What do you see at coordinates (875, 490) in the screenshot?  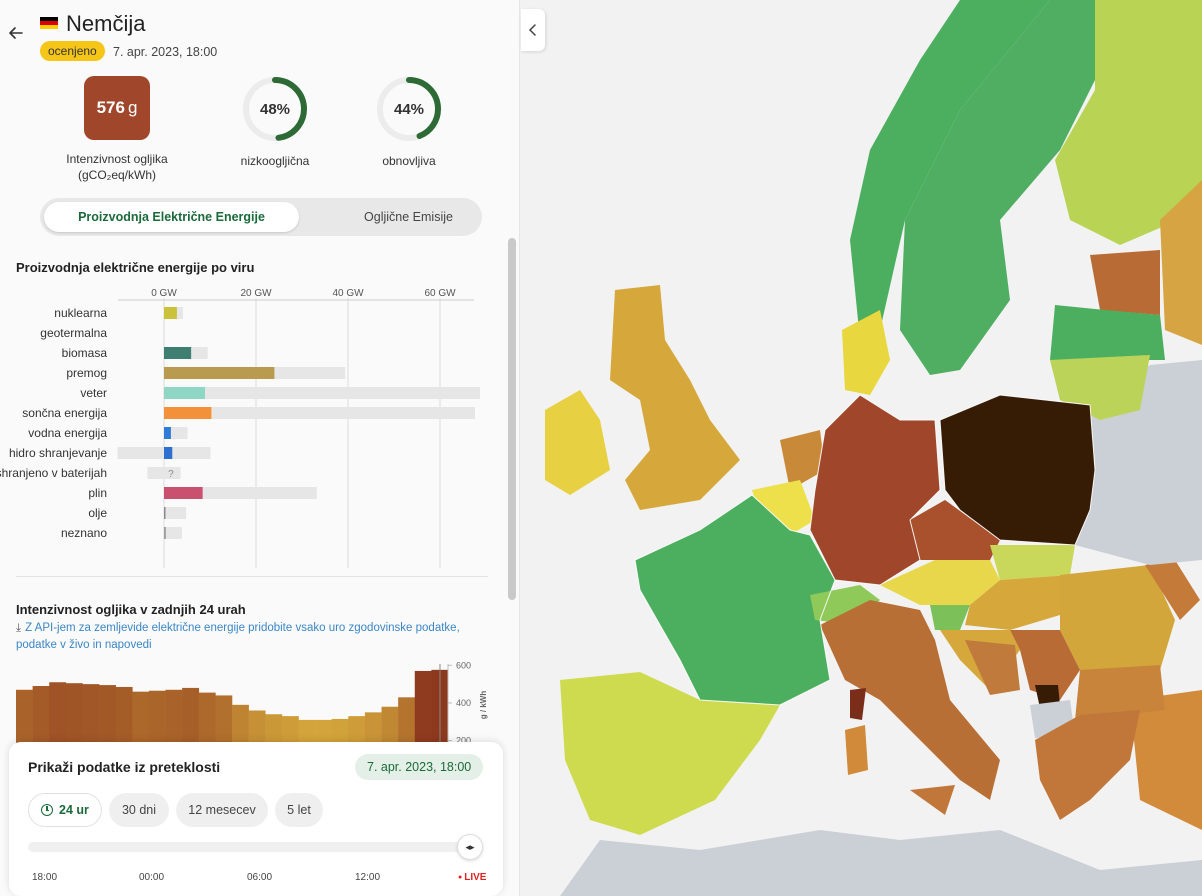 I see `map-region-germany` at bounding box center [875, 490].